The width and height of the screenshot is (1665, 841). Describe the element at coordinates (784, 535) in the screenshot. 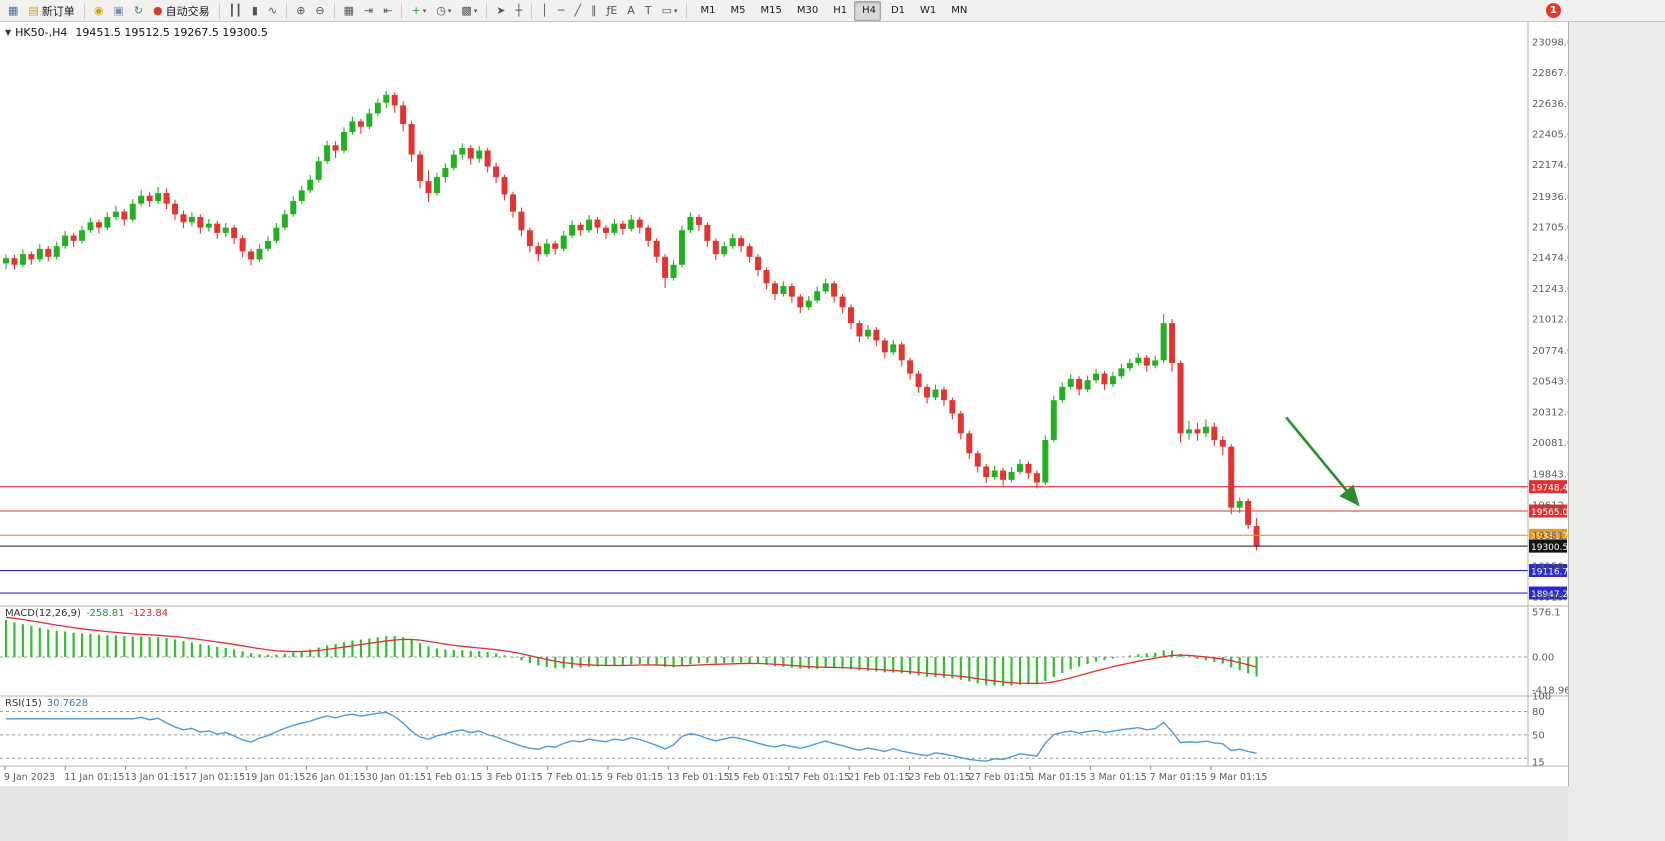

I see `hline-orange-19381: 19381.7` at that location.